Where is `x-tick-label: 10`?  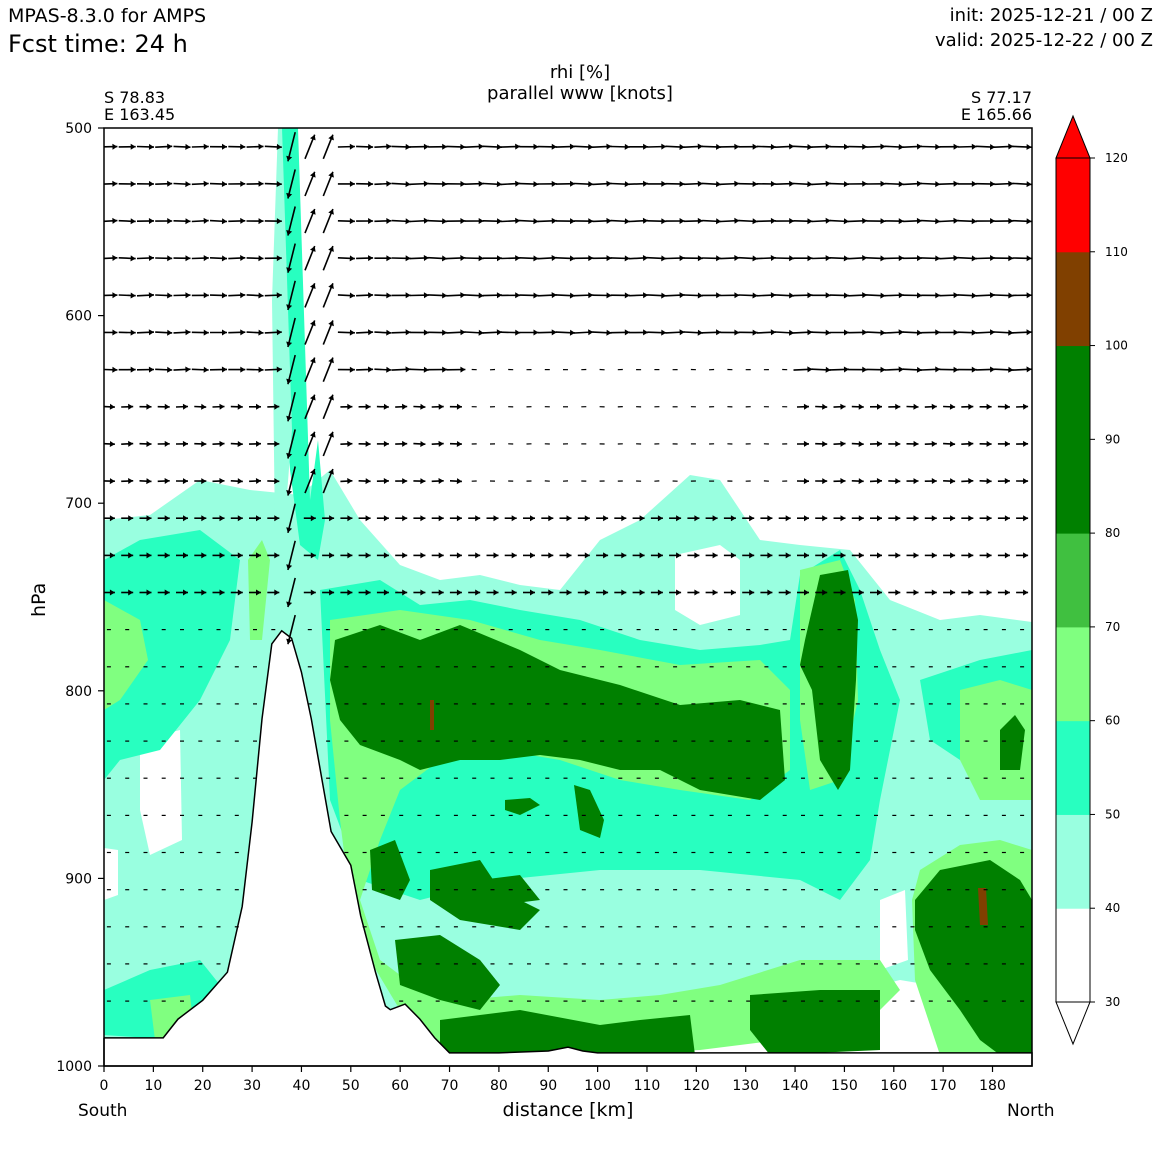 x-tick-label: 10 is located at coordinates (153, 1086).